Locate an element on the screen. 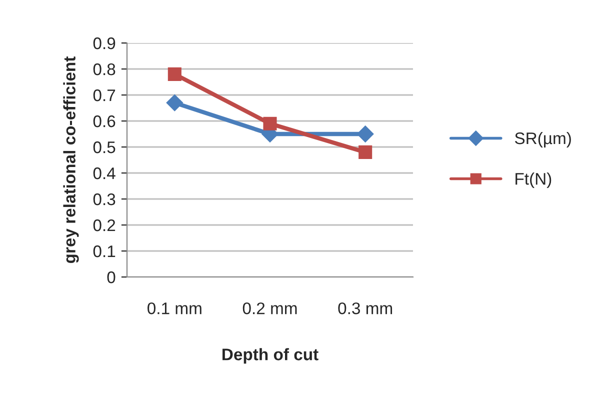  x-tick-label: 0.1 mm is located at coordinates (175, 308).